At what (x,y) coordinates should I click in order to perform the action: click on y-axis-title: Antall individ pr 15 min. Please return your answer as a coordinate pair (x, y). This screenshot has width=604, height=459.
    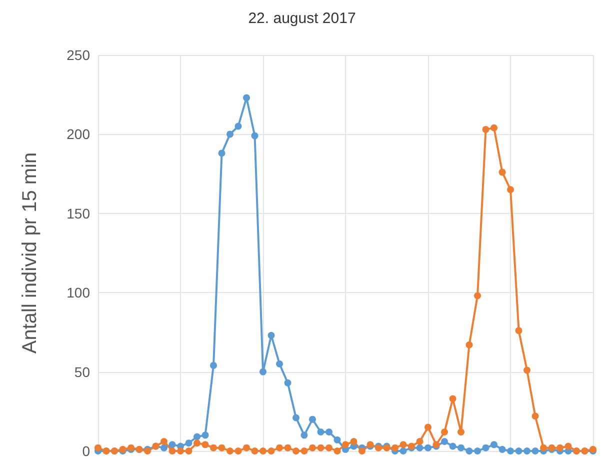
    Looking at the image, I should click on (30, 253).